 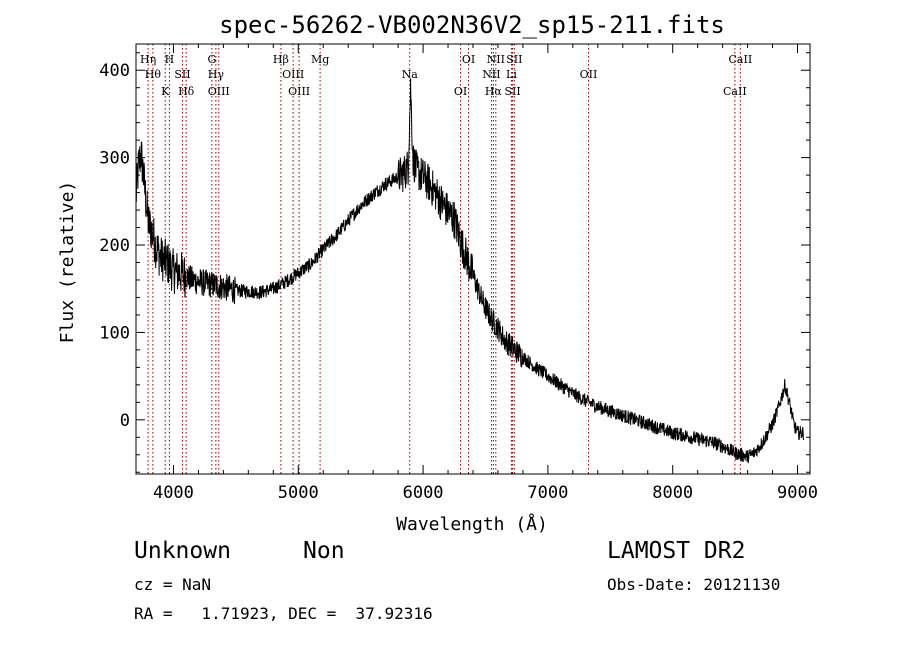 I want to click on line-label: OII, so click(x=589, y=74).